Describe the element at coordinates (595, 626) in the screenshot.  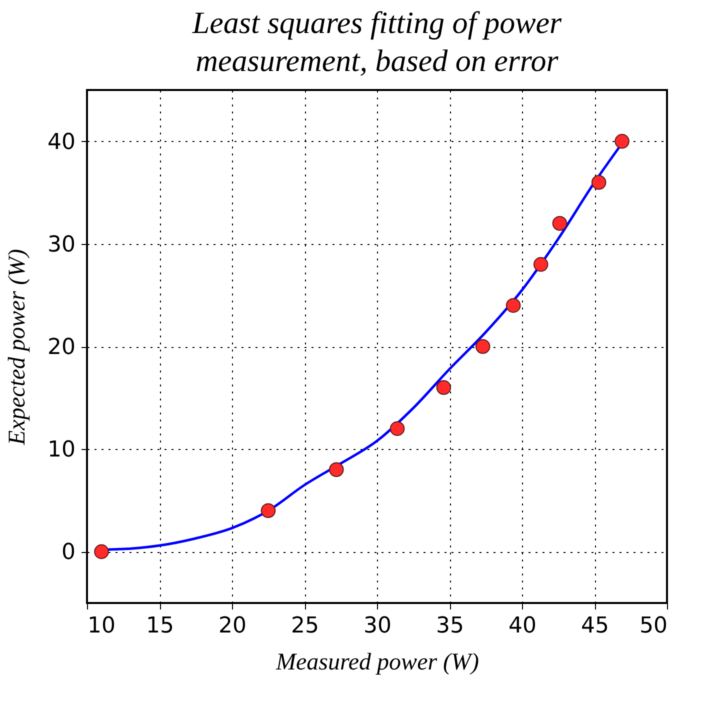
I see `x-tick-label: 45` at that location.